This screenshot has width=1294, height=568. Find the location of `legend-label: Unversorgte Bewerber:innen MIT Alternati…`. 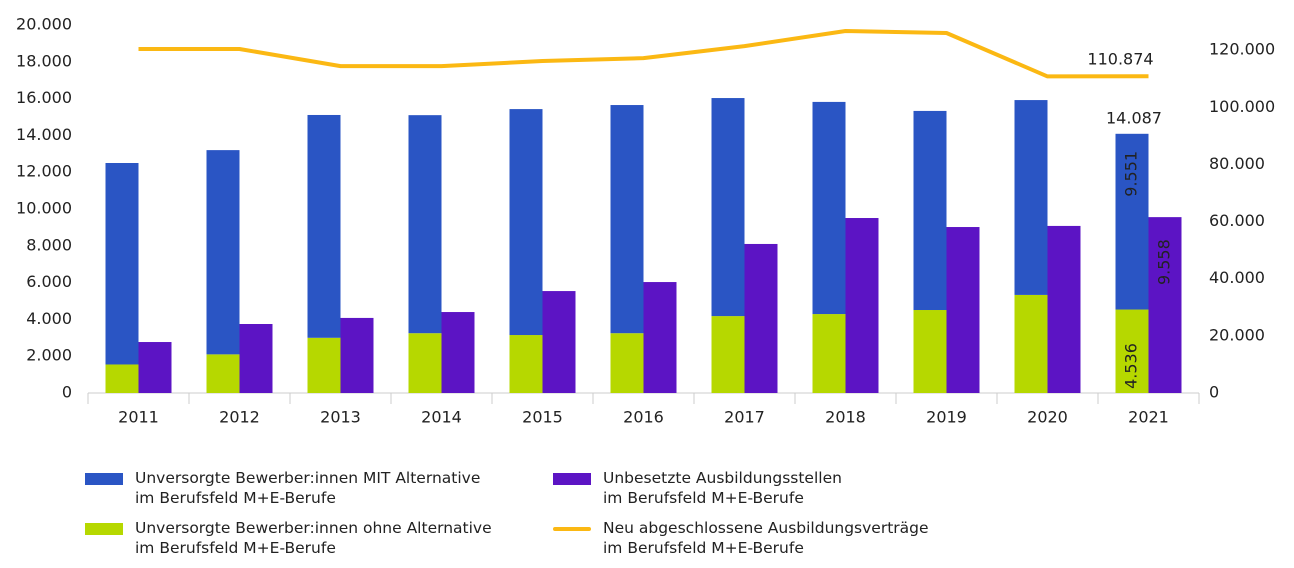

legend-label: Unversorgte Bewerber:innen MIT Alternati… is located at coordinates (308, 488).